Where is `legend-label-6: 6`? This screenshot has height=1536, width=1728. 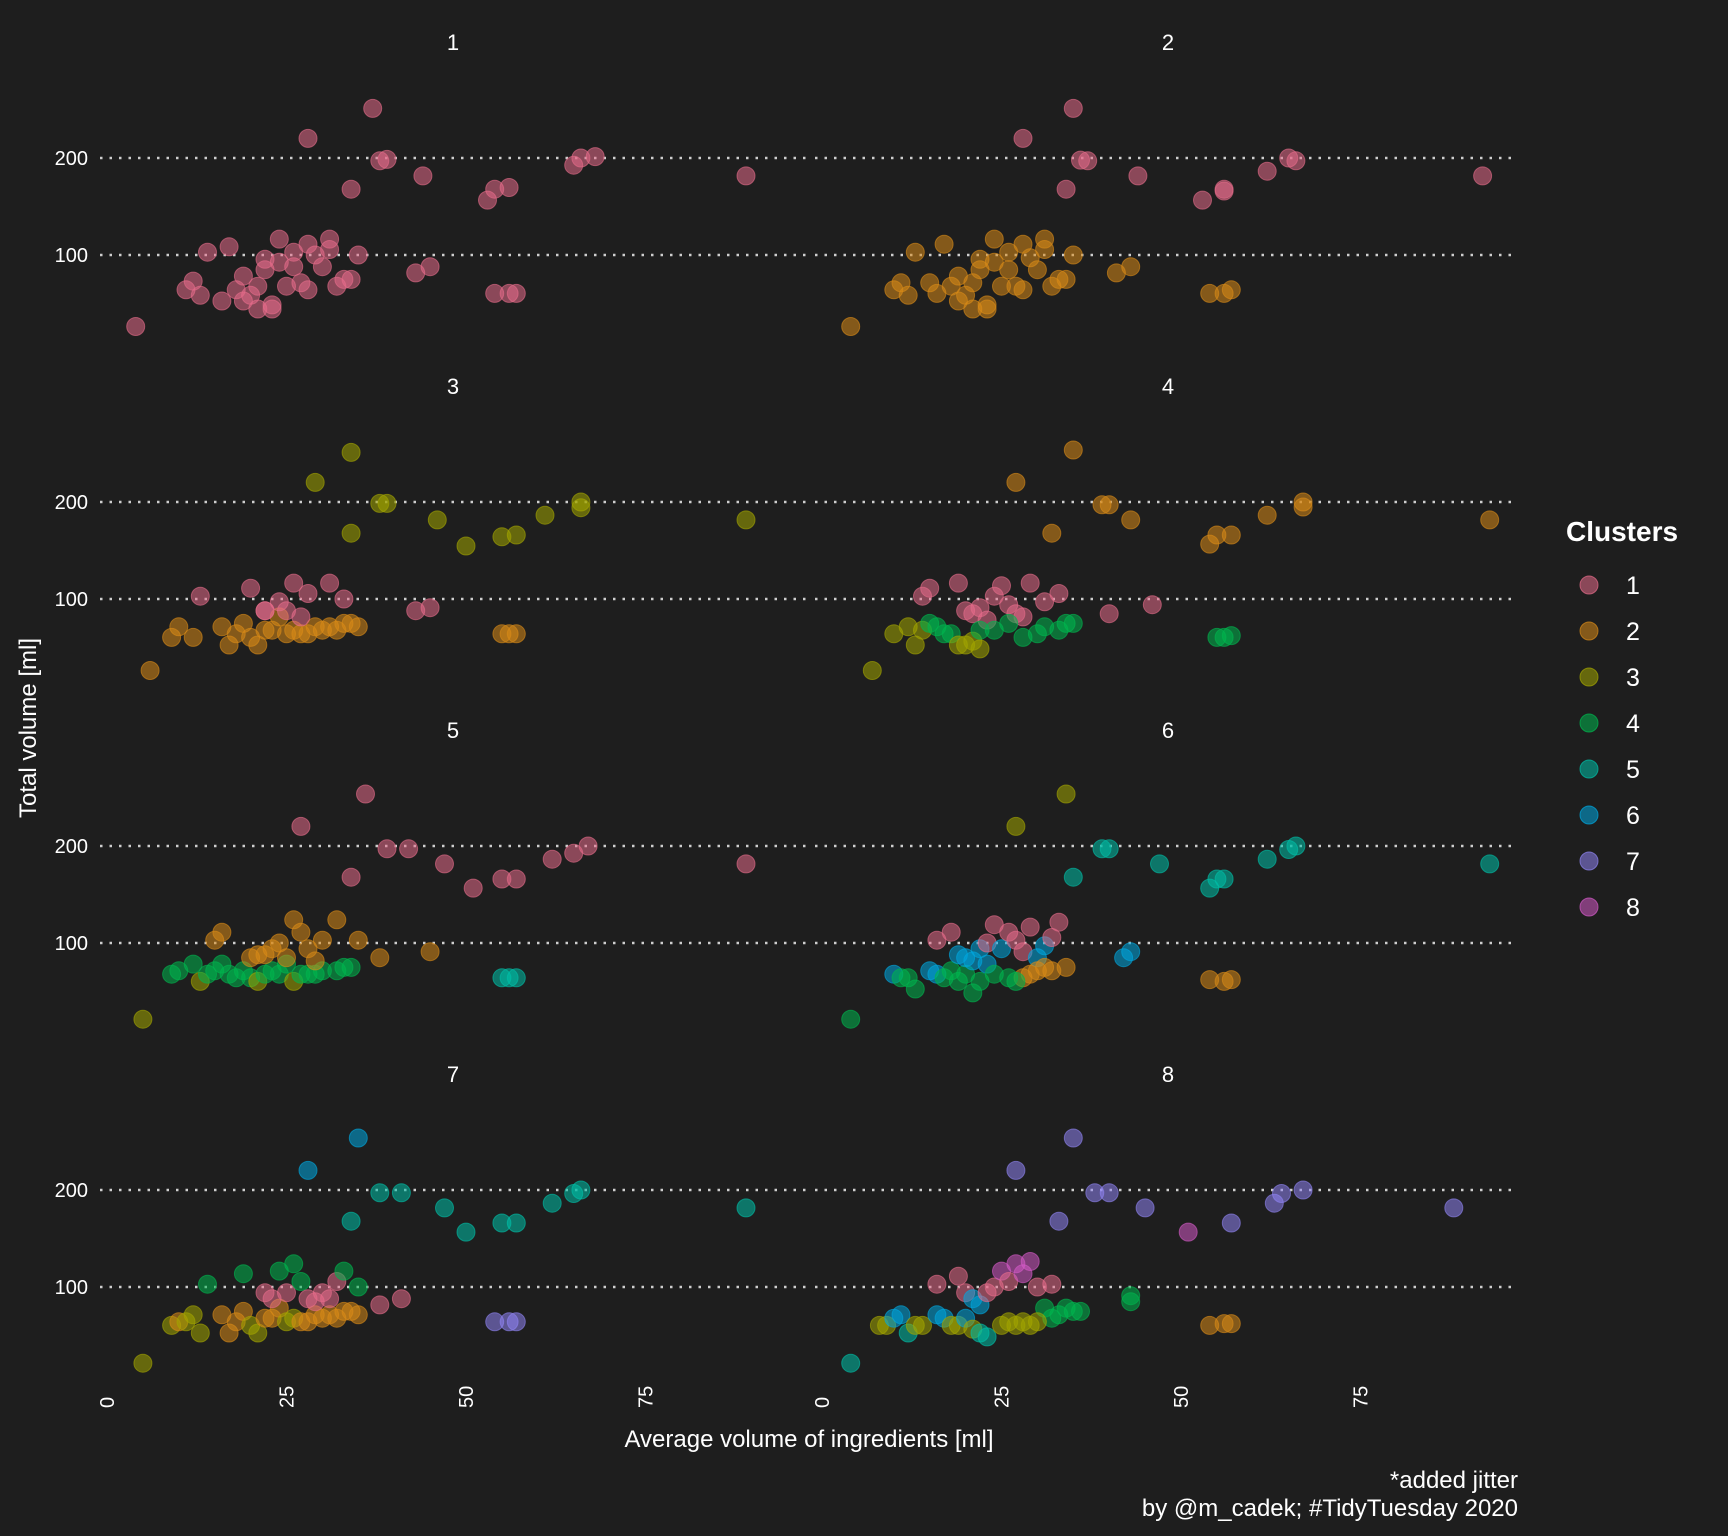
legend-label-6: 6 is located at coordinates (1633, 816).